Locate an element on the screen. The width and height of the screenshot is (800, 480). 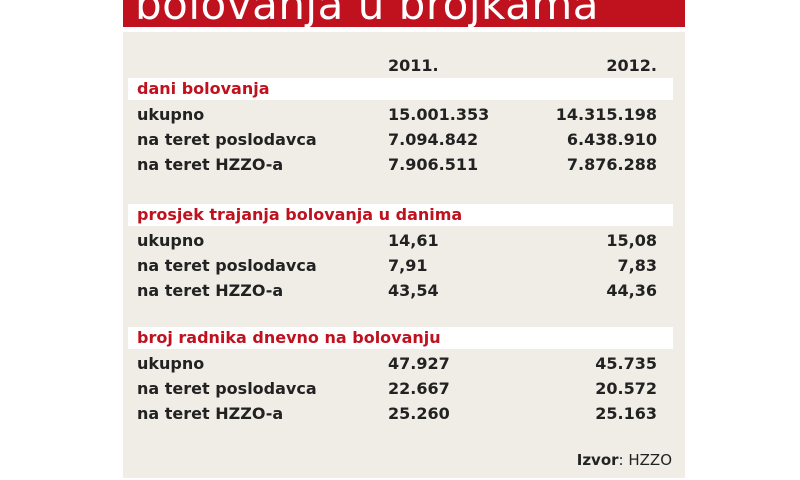
value-2012: 44,36 is located at coordinates (631, 290).